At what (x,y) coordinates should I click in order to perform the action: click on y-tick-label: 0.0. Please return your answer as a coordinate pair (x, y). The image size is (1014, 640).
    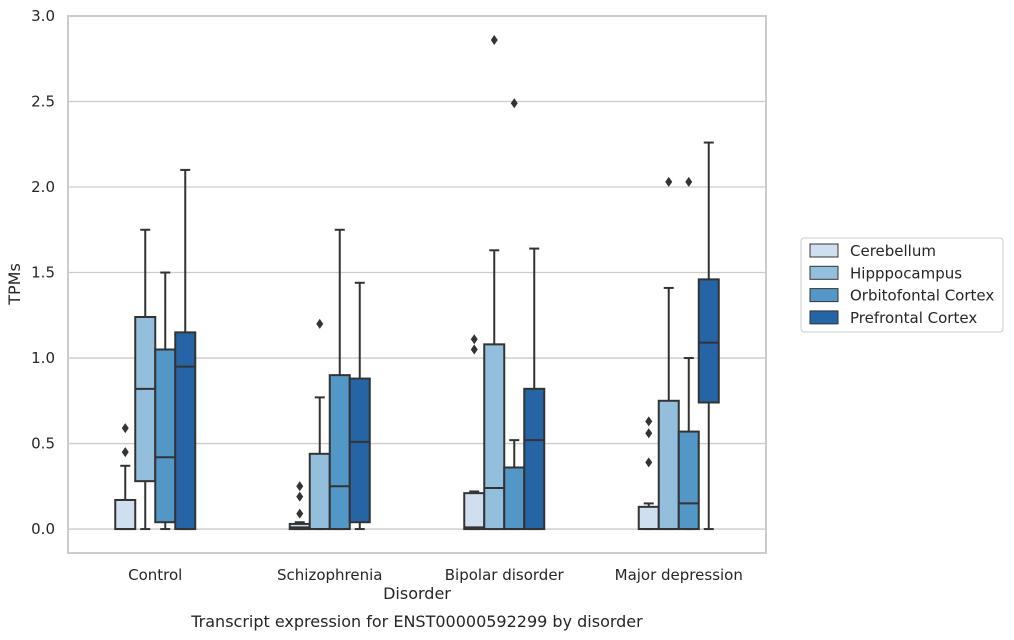
    Looking at the image, I should click on (43, 529).